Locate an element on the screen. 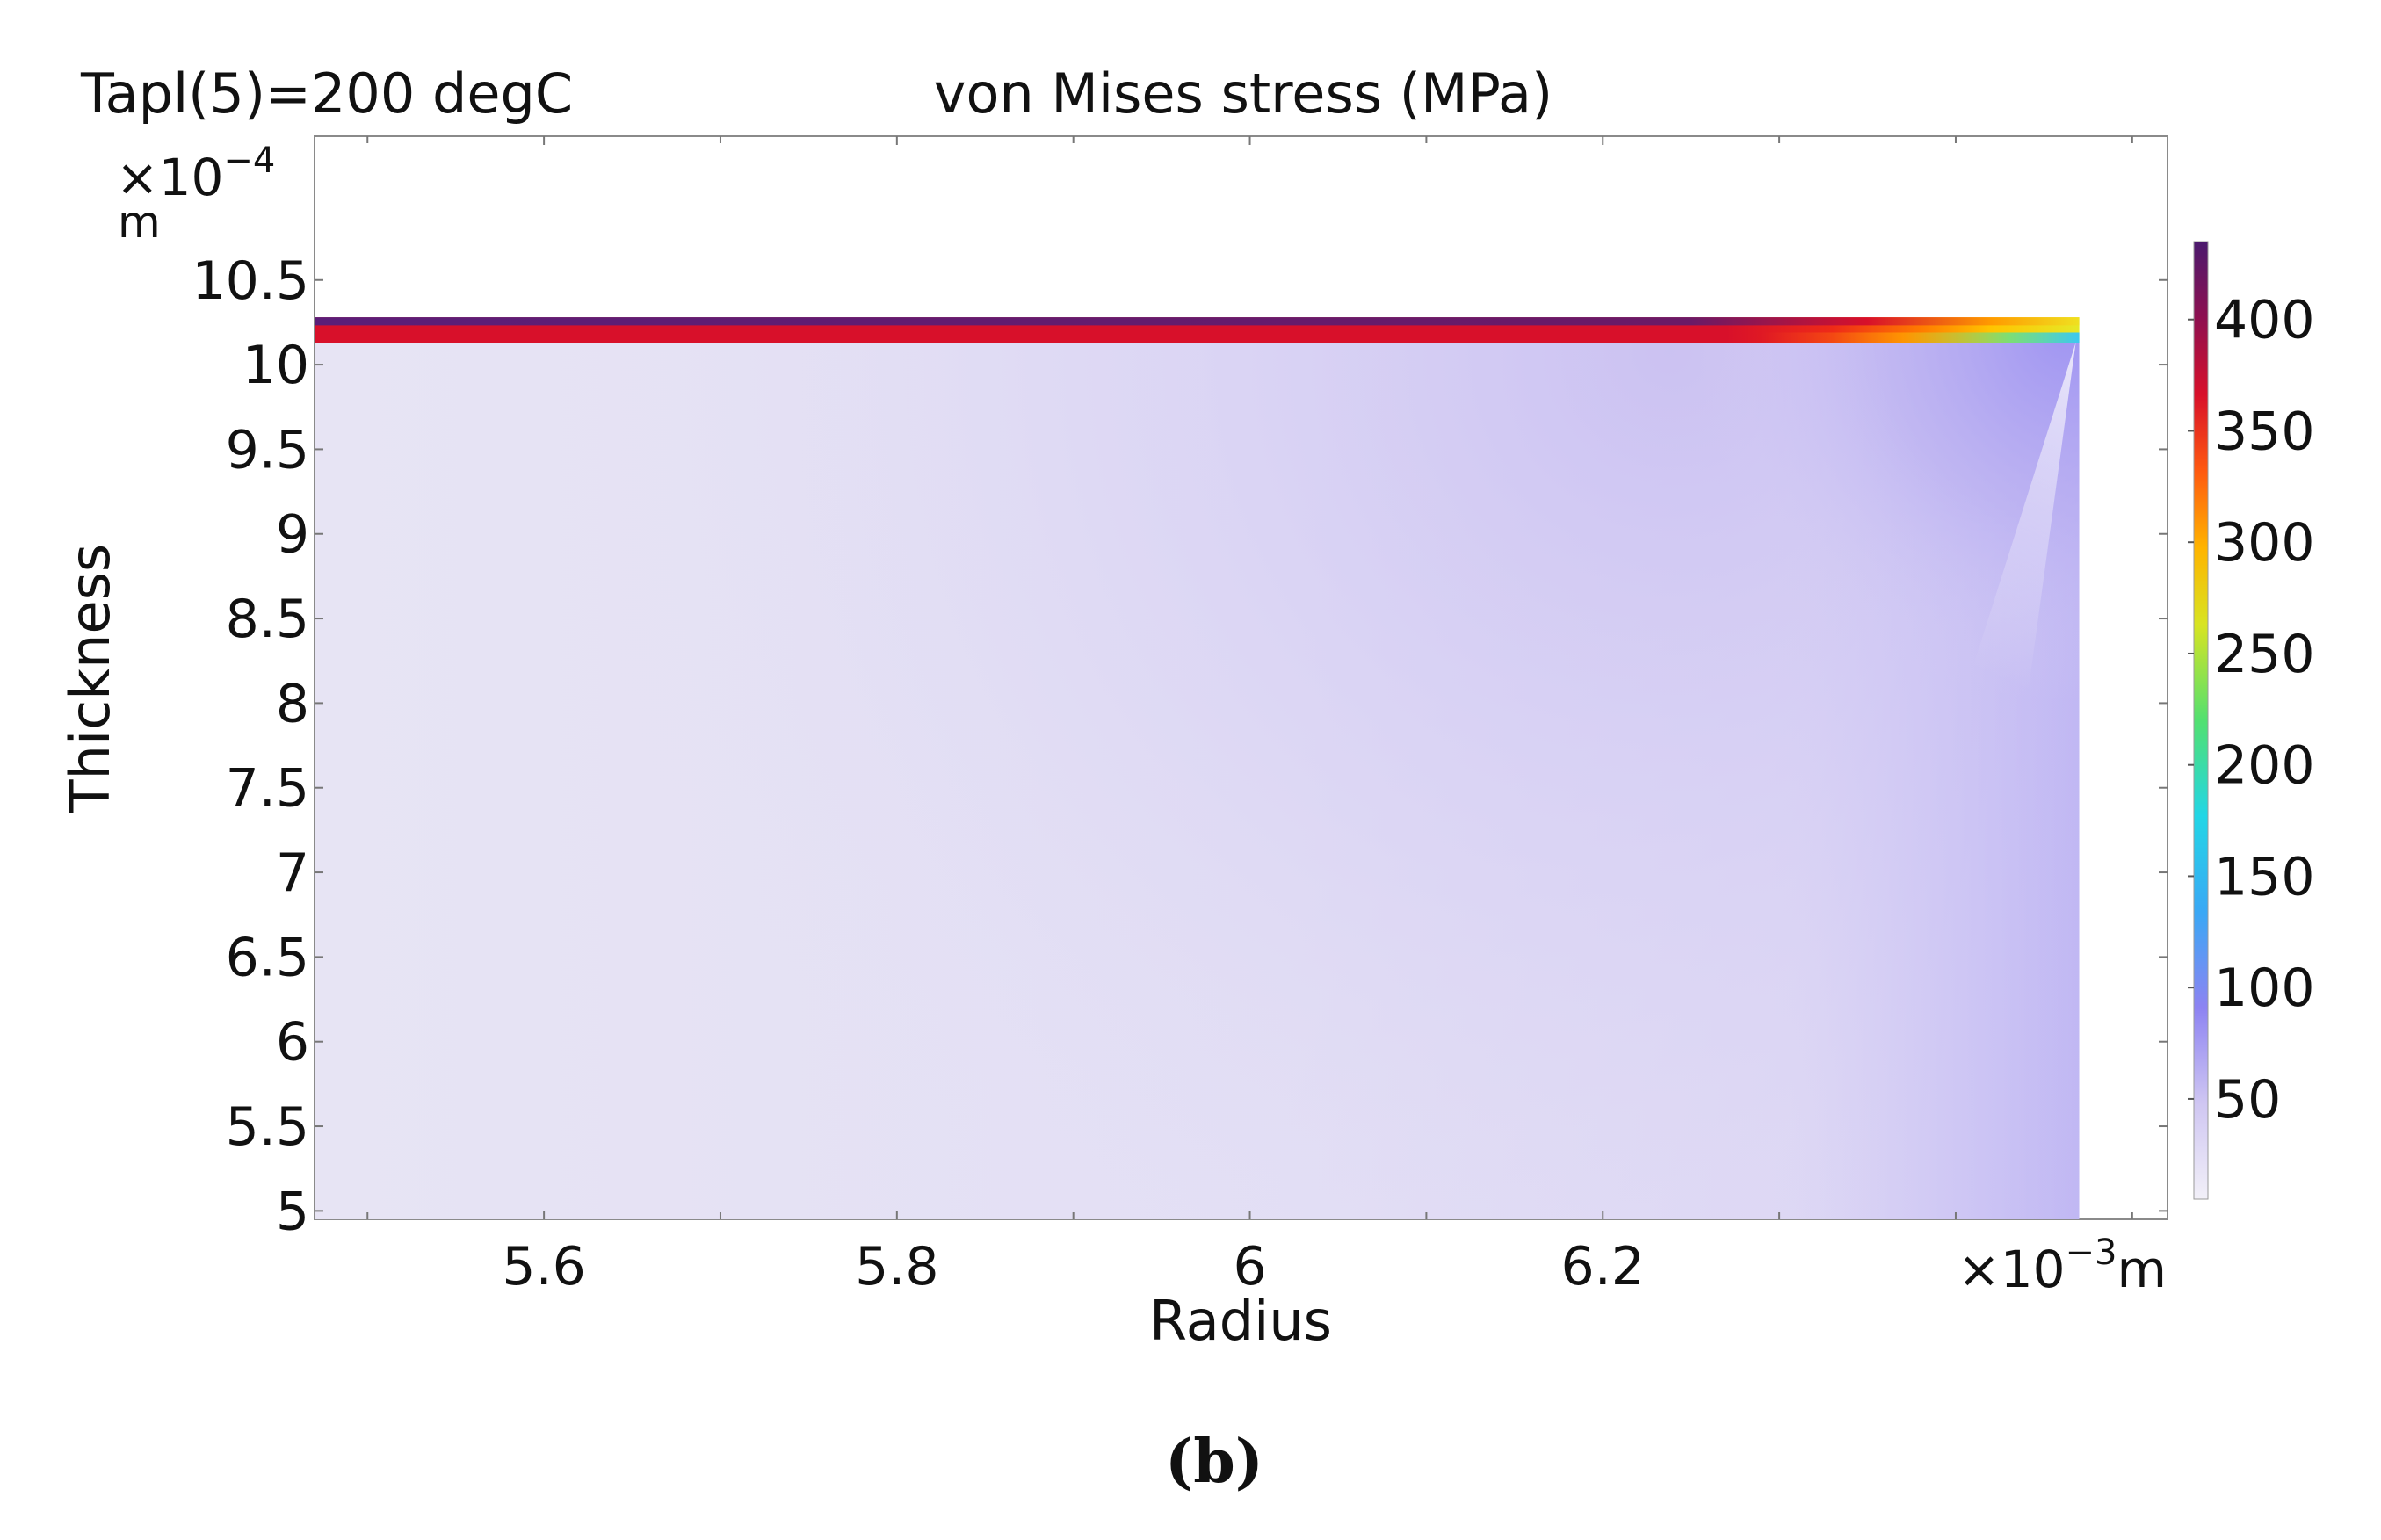 The height and width of the screenshot is (1540, 2381). y-axis-multiplier: ×10⁻⁴ is located at coordinates (195, 174).